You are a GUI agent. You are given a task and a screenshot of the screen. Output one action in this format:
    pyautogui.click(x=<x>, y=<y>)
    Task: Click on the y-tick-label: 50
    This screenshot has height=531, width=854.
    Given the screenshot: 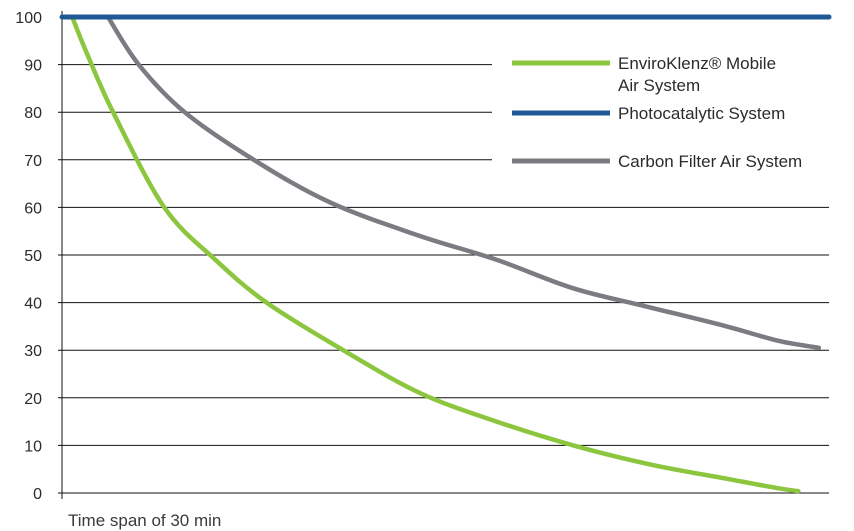 What is the action you would take?
    pyautogui.click(x=33, y=256)
    